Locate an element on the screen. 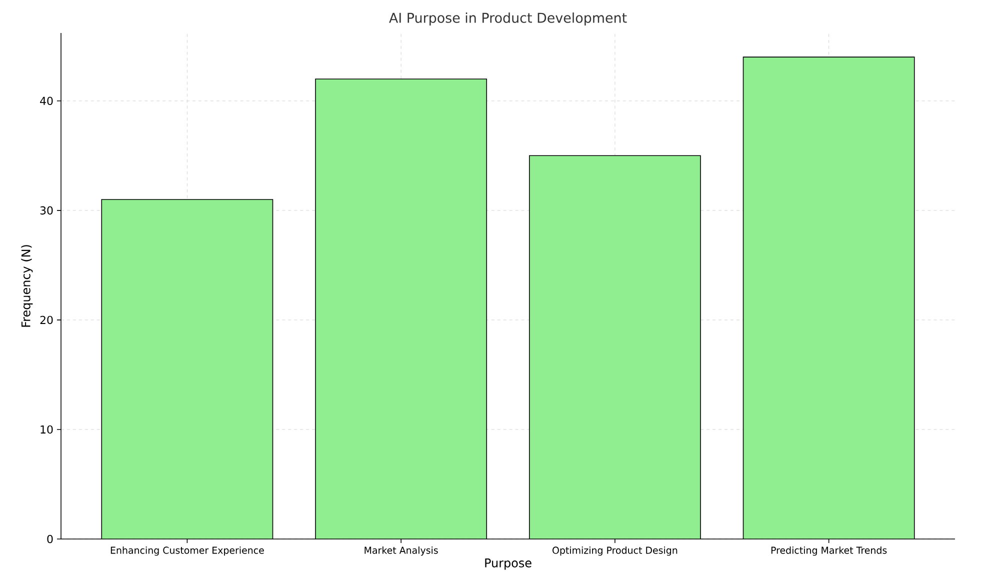 The width and height of the screenshot is (985, 581). chart-title: AI Purpose in Product Development is located at coordinates (508, 19).